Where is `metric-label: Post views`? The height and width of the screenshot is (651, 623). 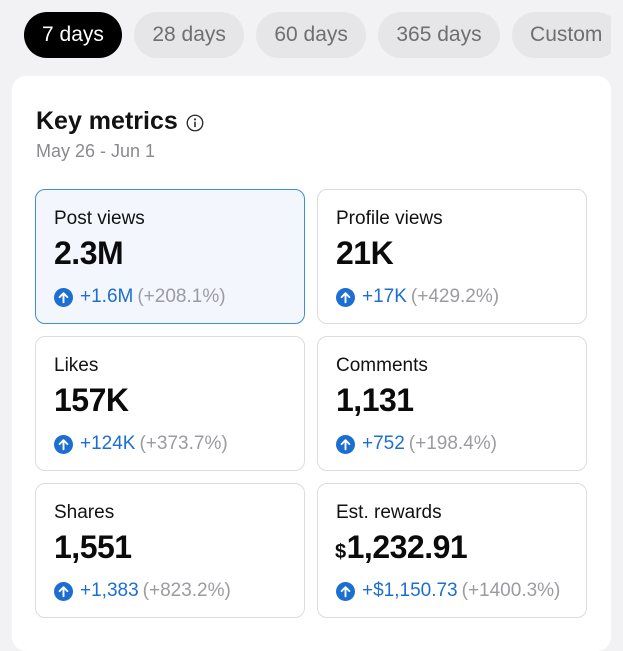 metric-label: Post views is located at coordinates (99, 218).